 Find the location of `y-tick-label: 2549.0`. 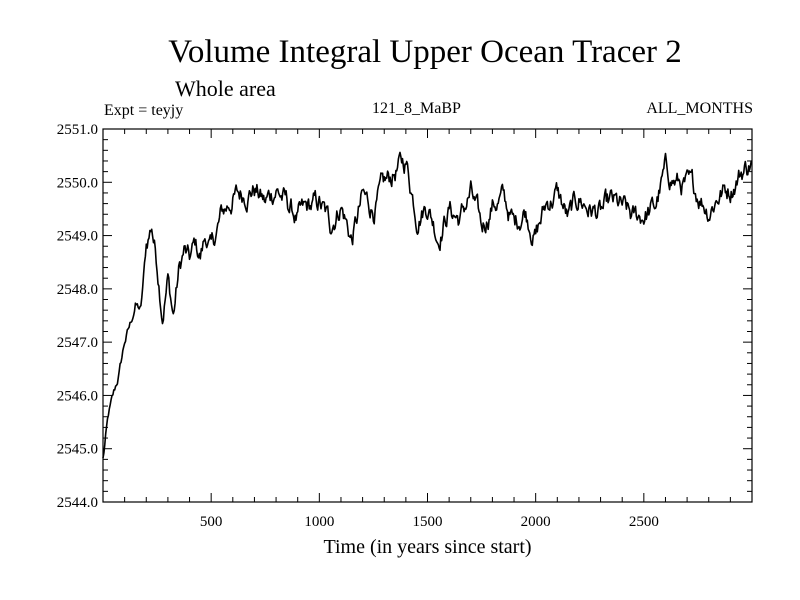

y-tick-label: 2549.0 is located at coordinates (77, 237).